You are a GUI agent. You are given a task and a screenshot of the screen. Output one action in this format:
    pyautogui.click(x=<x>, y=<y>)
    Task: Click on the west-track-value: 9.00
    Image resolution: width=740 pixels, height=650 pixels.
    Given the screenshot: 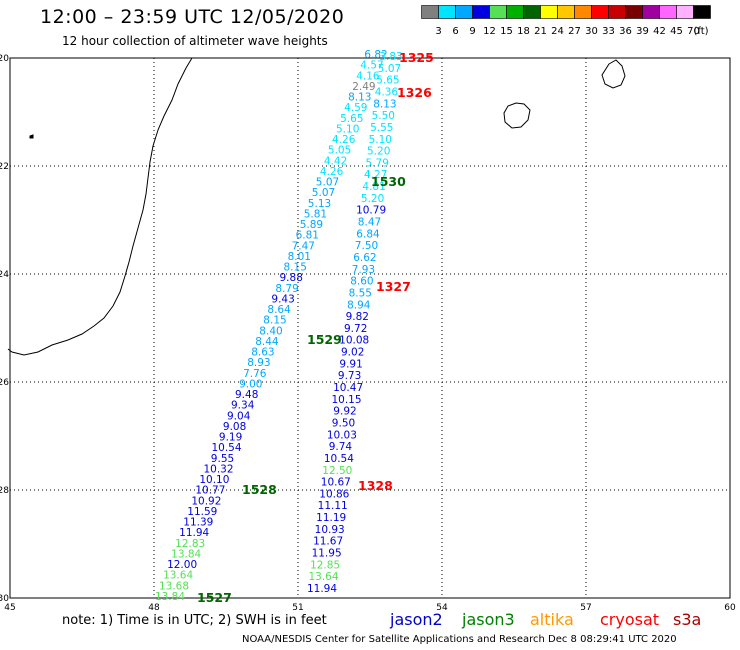 What is the action you would take?
    pyautogui.click(x=250, y=385)
    